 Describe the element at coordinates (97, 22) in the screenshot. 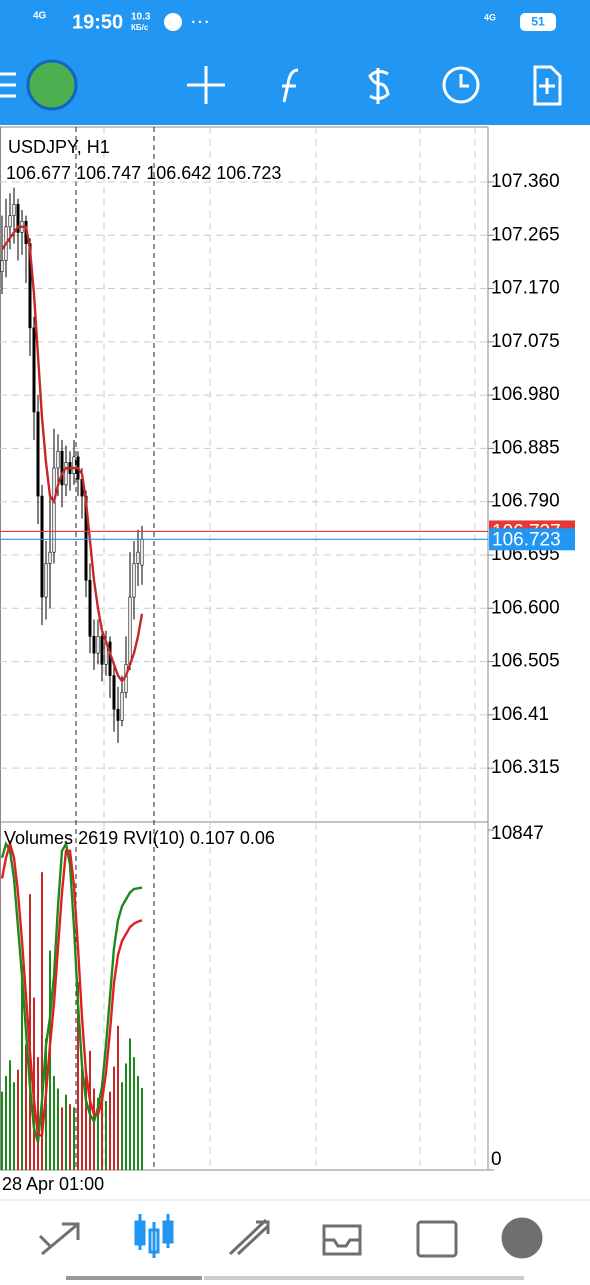

I see `clock: 19:50` at that location.